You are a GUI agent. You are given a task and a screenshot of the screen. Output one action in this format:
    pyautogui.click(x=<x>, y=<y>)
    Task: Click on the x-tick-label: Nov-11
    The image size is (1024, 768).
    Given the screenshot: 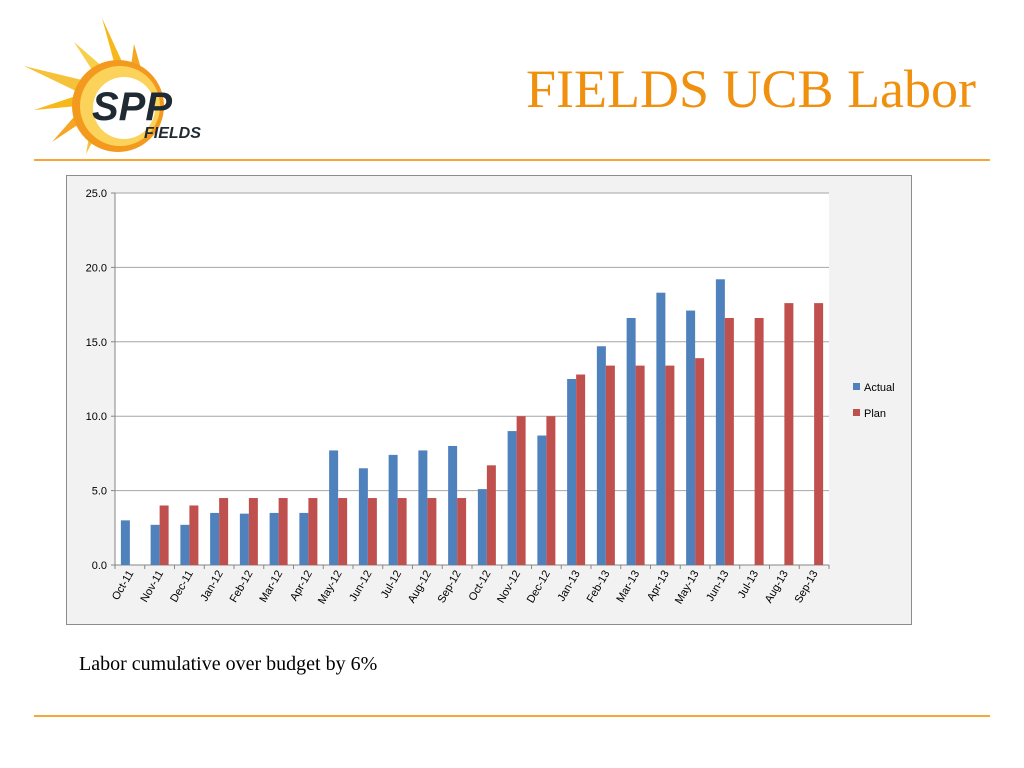 What is the action you would take?
    pyautogui.click(x=153, y=587)
    